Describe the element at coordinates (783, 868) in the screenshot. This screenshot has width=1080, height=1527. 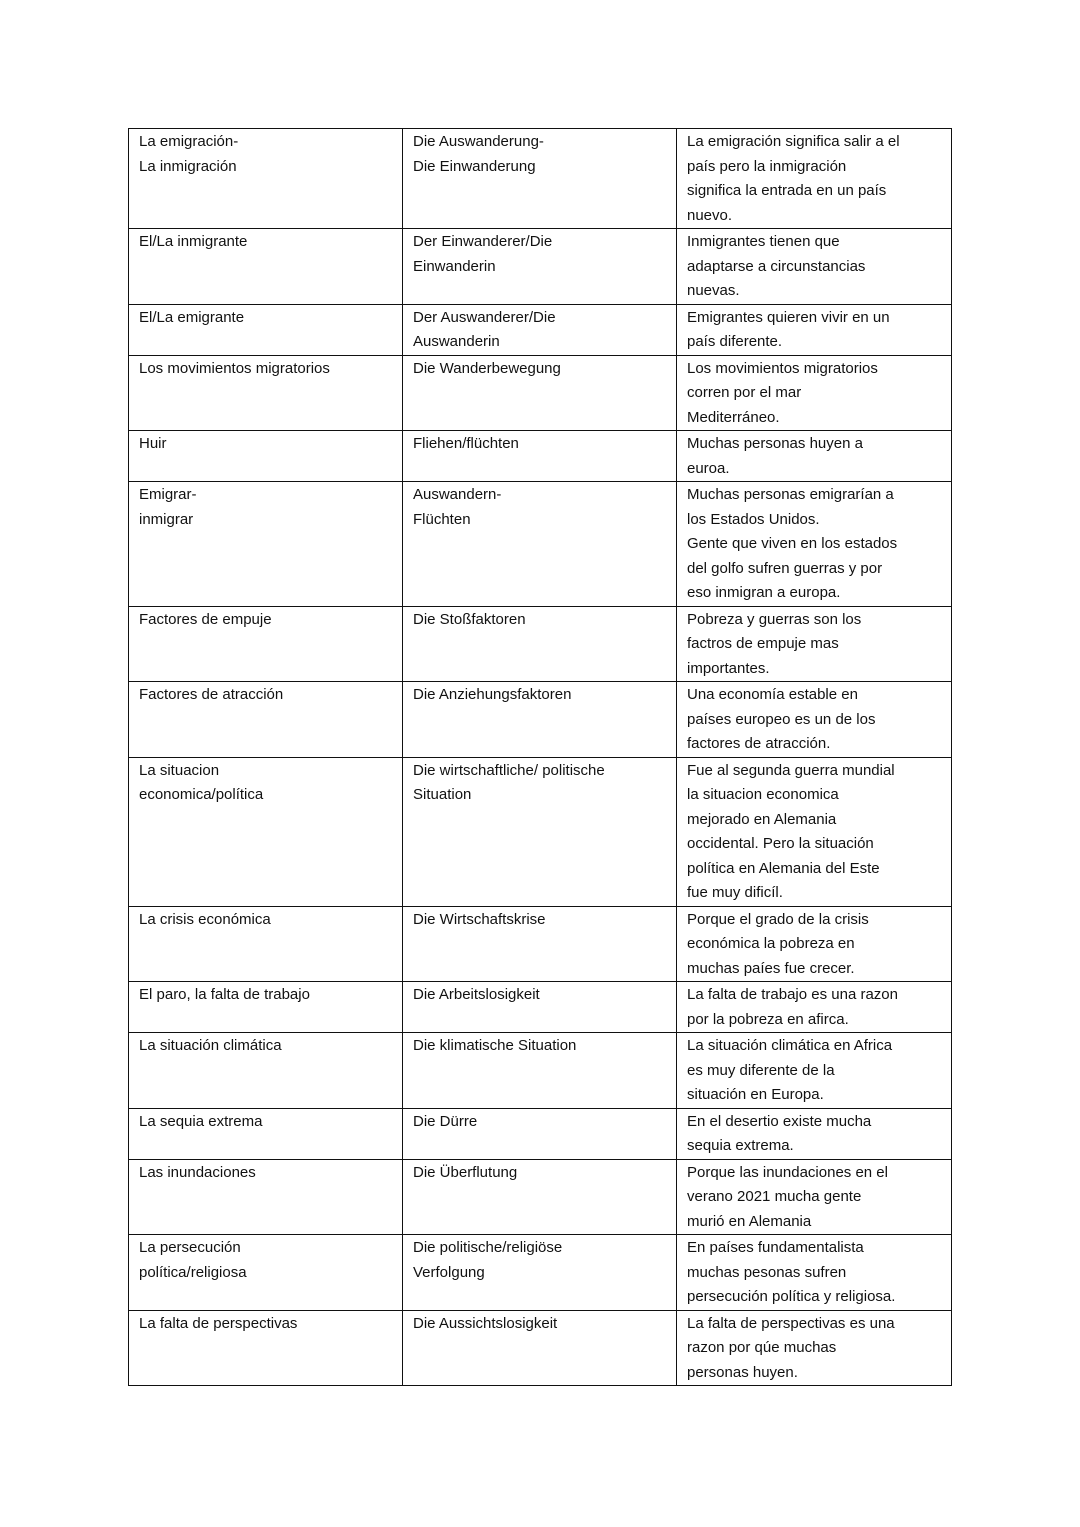
I see `cell-text-line: política en Alemania del Este` at that location.